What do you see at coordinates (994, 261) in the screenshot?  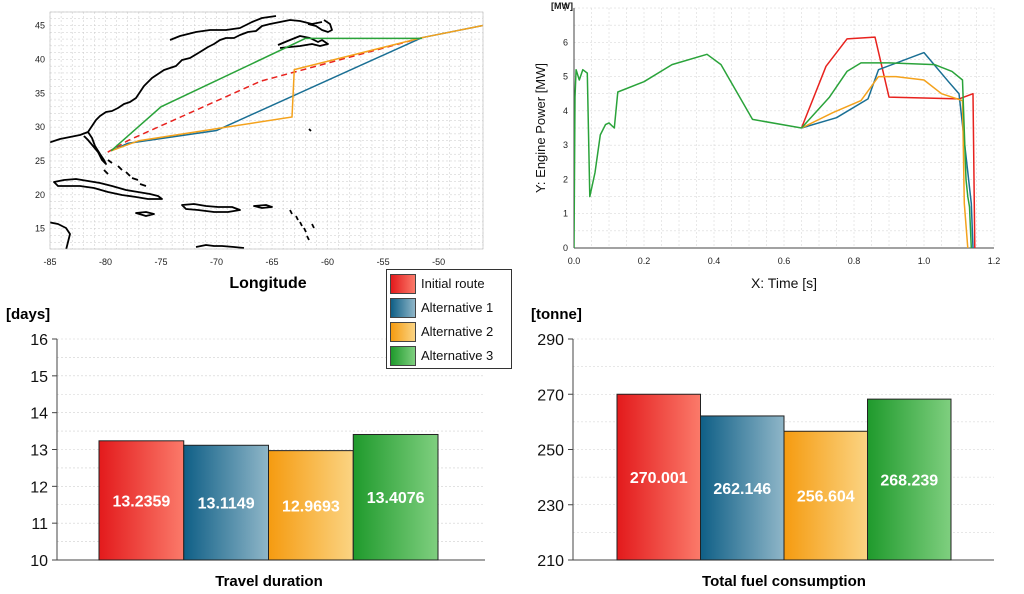 I see `power-xtick-label: 1.2` at bounding box center [994, 261].